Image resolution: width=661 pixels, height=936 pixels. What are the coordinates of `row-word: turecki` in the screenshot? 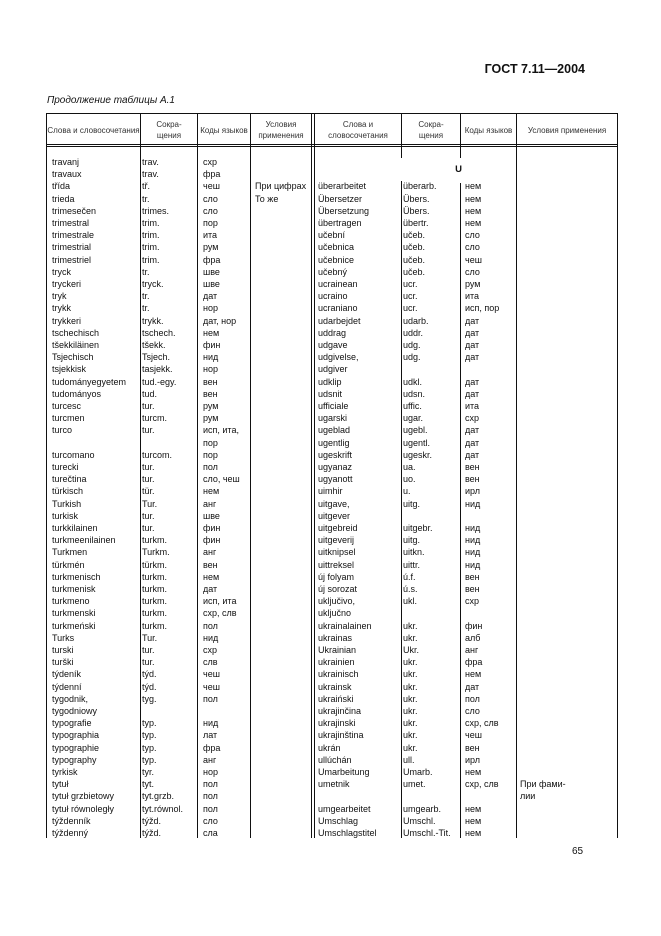 It's located at (65, 467).